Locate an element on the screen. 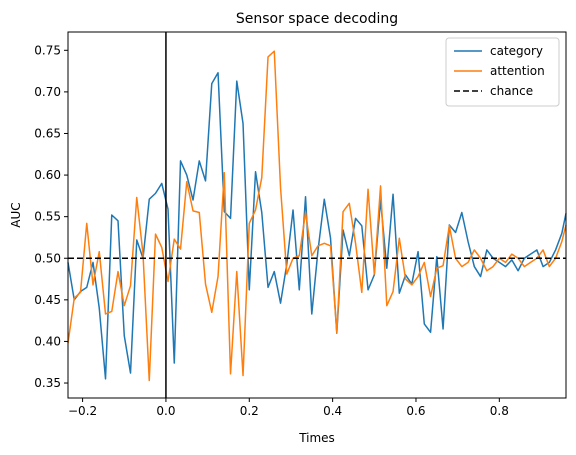 The image size is (576, 455). x-axis: −0.2 0.0 0.2 0.4 0.6 0.8 is located at coordinates (288, 408).